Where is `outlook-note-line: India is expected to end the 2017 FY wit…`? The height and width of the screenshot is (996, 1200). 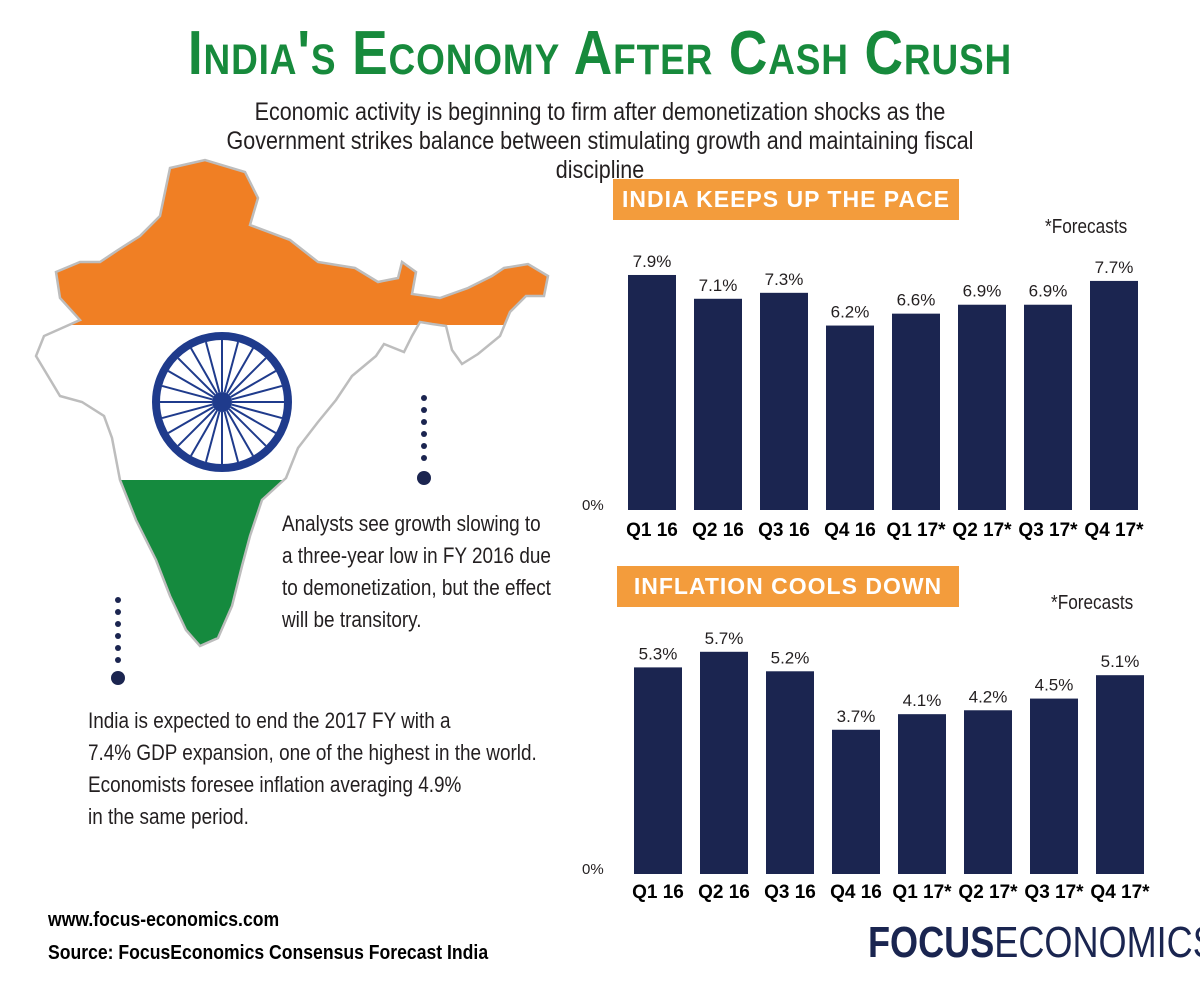 outlook-note-line: India is expected to end the 2017 FY wit… is located at coordinates (269, 720).